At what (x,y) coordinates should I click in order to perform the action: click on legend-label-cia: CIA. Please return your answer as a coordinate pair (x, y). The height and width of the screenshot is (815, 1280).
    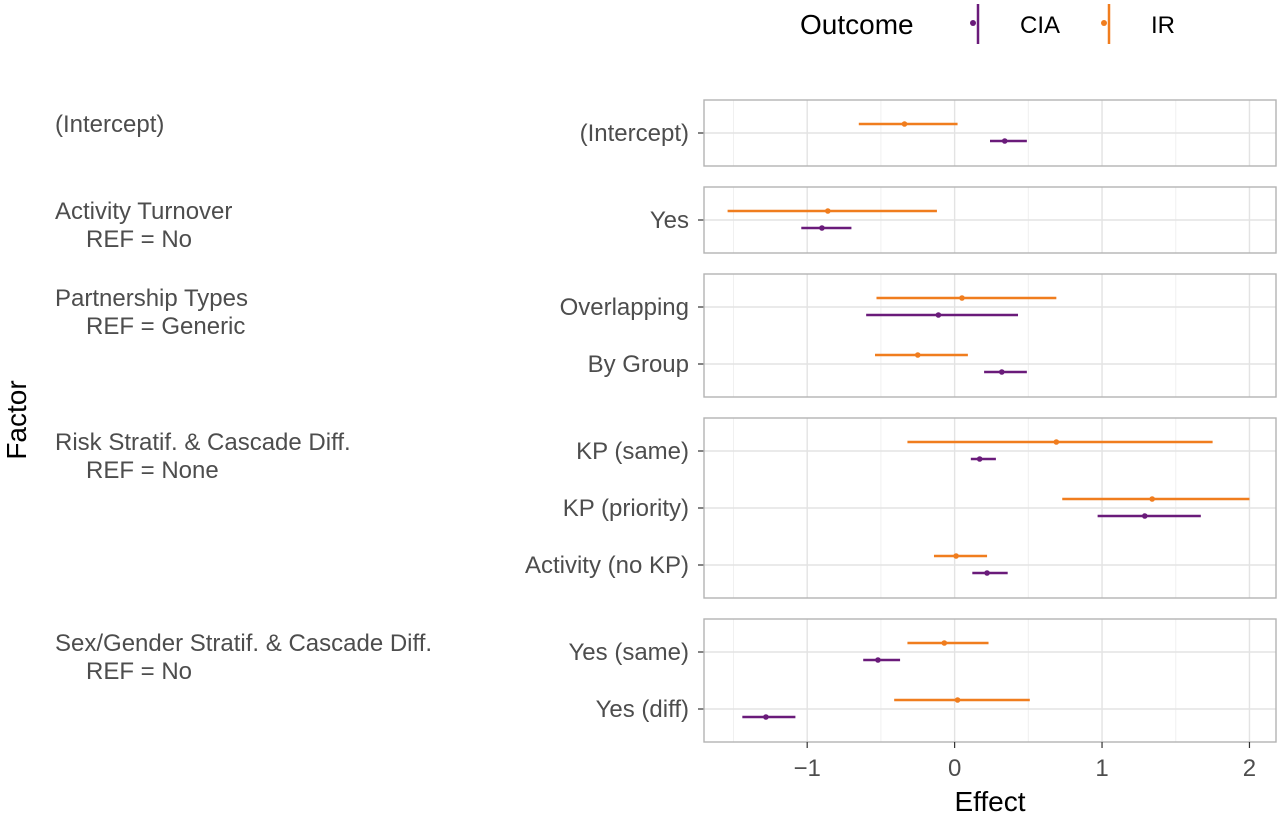
    Looking at the image, I should click on (1040, 25).